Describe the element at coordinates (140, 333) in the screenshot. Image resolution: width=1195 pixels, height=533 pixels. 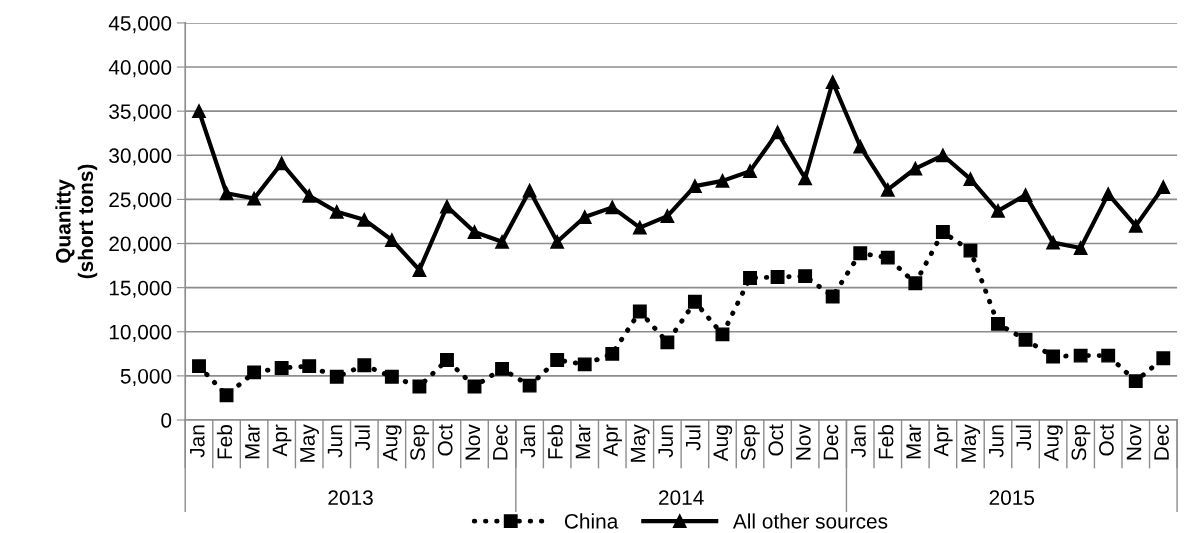
I see `y-tick-label: 10,000` at that location.